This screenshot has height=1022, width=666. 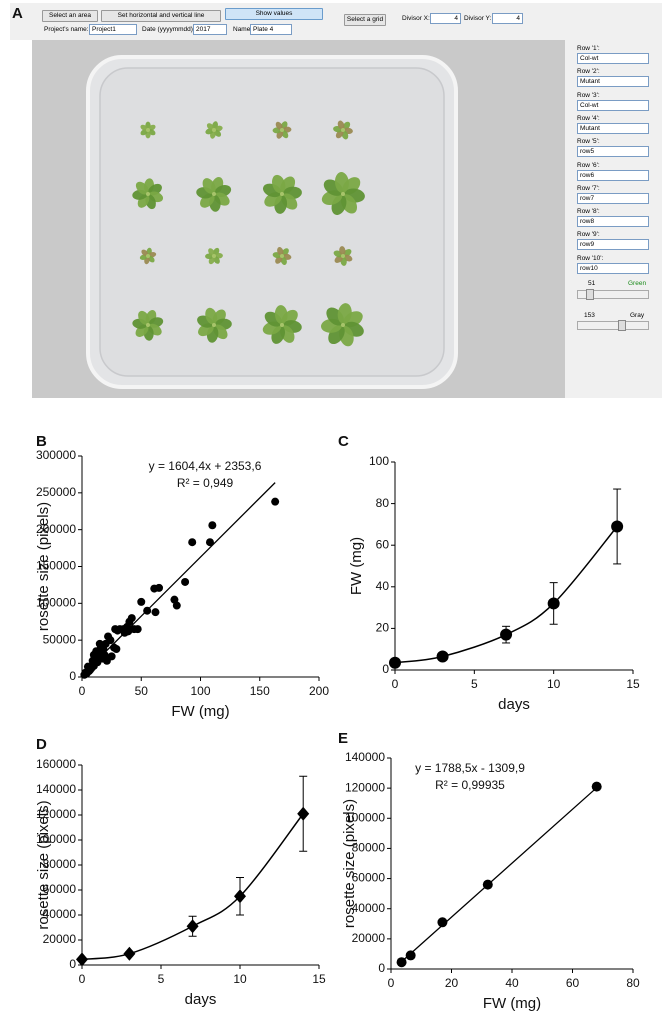 What do you see at coordinates (613, 175) in the screenshot?
I see `row-input: row6` at bounding box center [613, 175].